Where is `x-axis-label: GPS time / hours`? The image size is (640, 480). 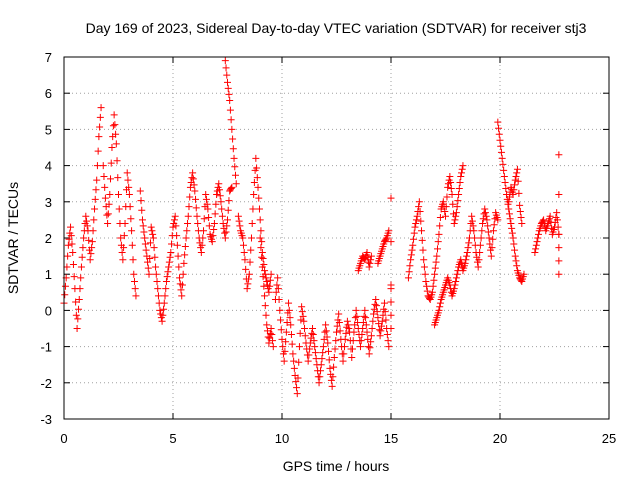 x-axis-label: GPS time / hours is located at coordinates (336, 466).